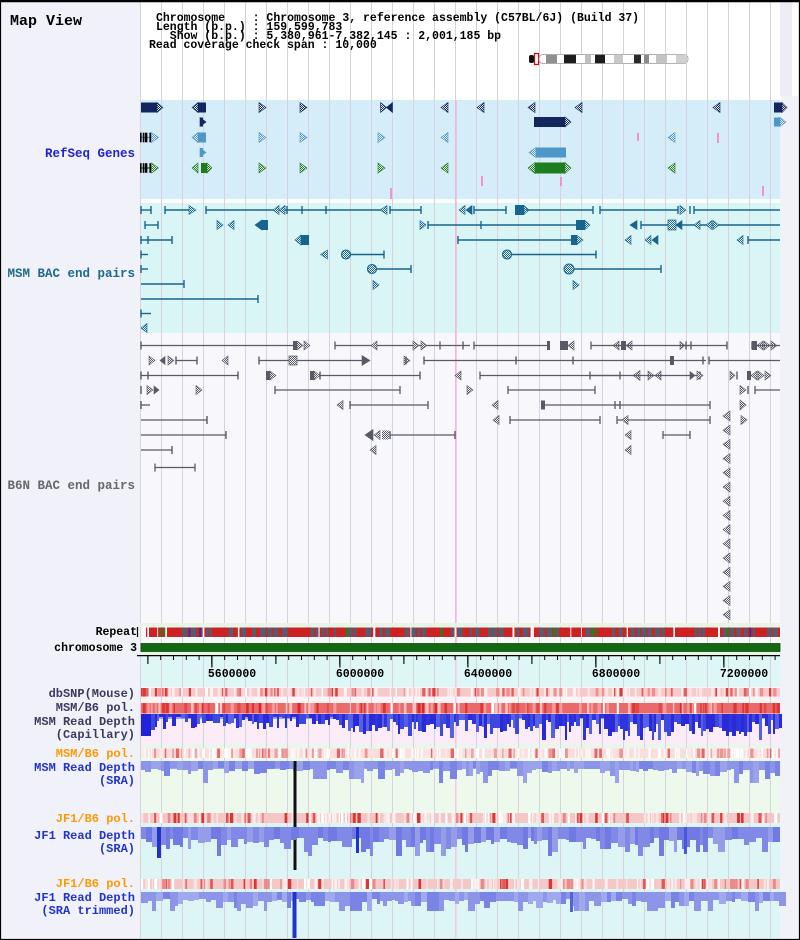  Describe the element at coordinates (46, 21) in the screenshot. I see `svg-text: Map View` at that location.